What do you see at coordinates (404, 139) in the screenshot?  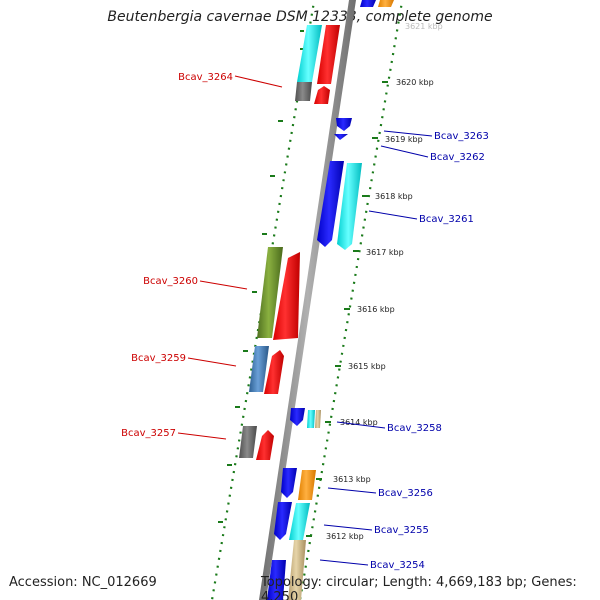 I see `kbp-label-3619: 3619 kbp` at bounding box center [404, 139].